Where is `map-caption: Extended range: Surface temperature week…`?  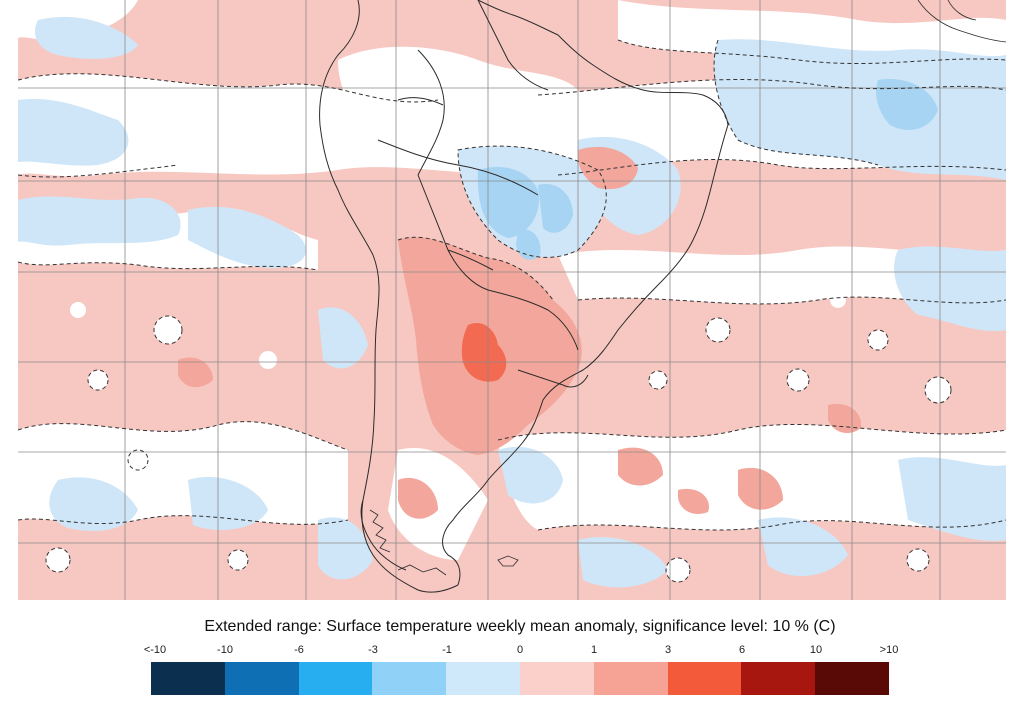
map-caption: Extended range: Surface temperature week… is located at coordinates (520, 626).